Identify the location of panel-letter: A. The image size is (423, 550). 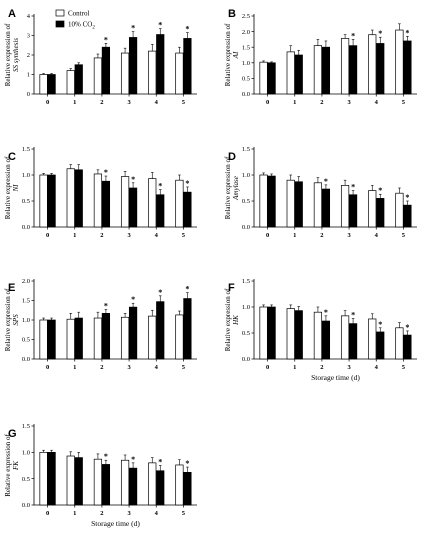
(12, 14).